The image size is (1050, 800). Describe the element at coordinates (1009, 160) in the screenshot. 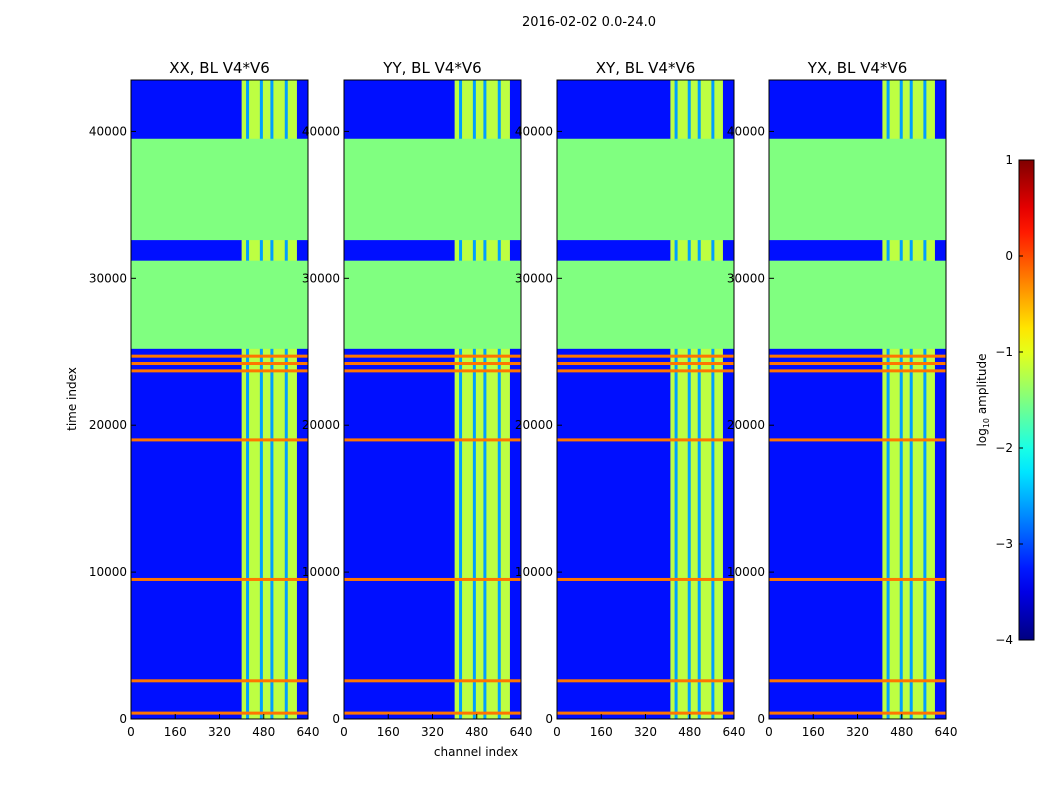

I see `colorbar-tick-label: 1` at that location.